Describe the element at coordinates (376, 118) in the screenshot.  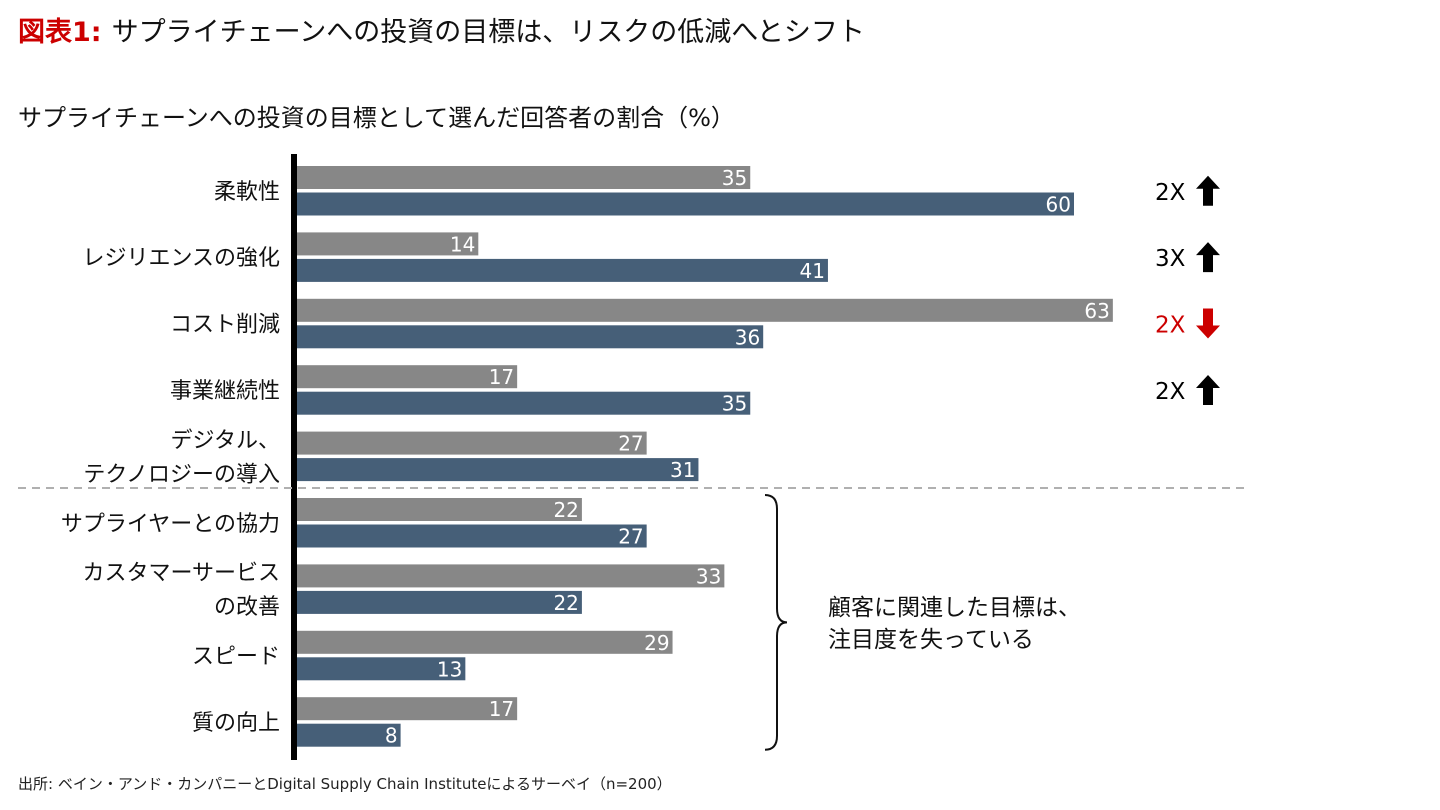
I see `chart-subtitle: サプライチェーンへの投資の目標として選んだ回答者の割合（%）` at that location.